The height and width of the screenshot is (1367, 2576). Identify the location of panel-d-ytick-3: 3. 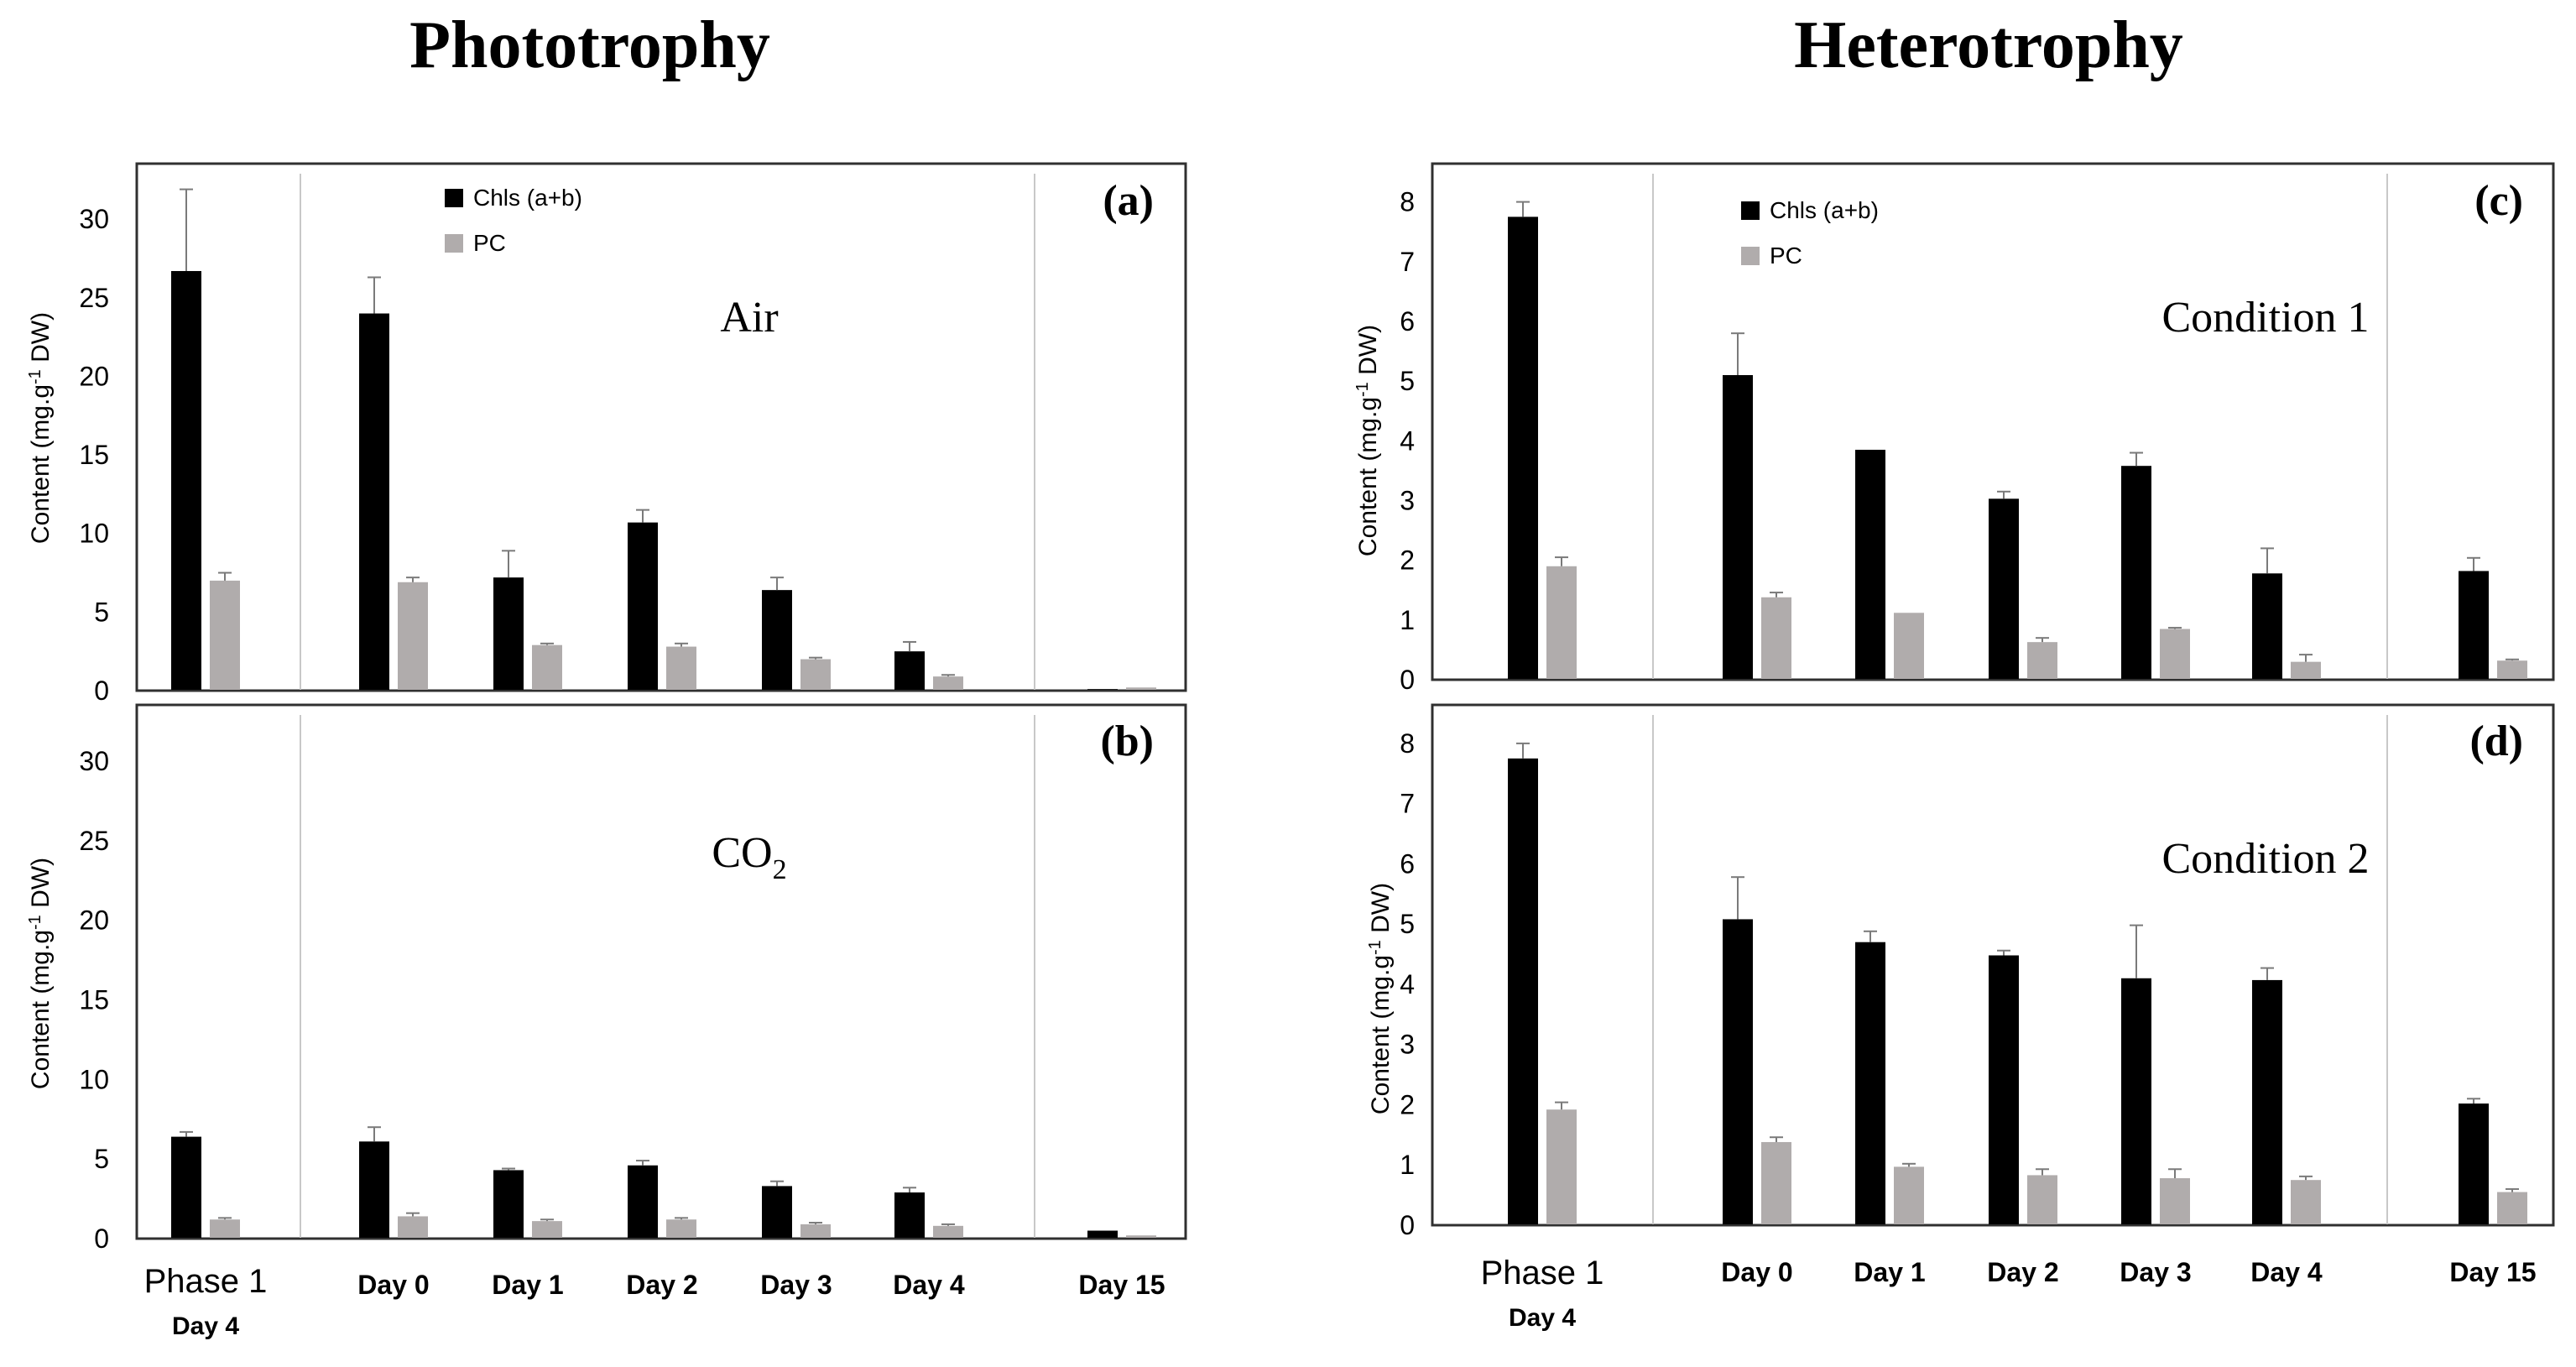
(1407, 1045).